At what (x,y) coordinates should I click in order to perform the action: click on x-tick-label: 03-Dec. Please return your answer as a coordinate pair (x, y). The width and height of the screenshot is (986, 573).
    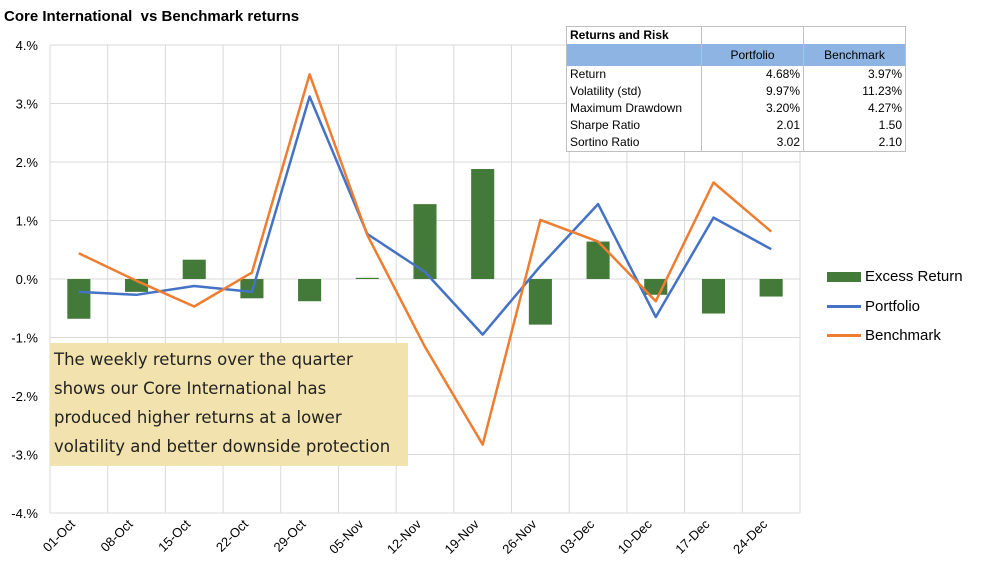
    Looking at the image, I should click on (577, 536).